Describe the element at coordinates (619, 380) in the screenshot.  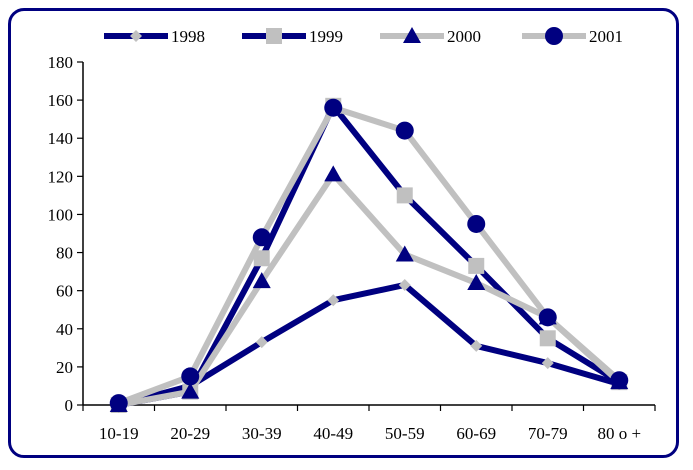
I see `data-point-2001-80 o +` at that location.